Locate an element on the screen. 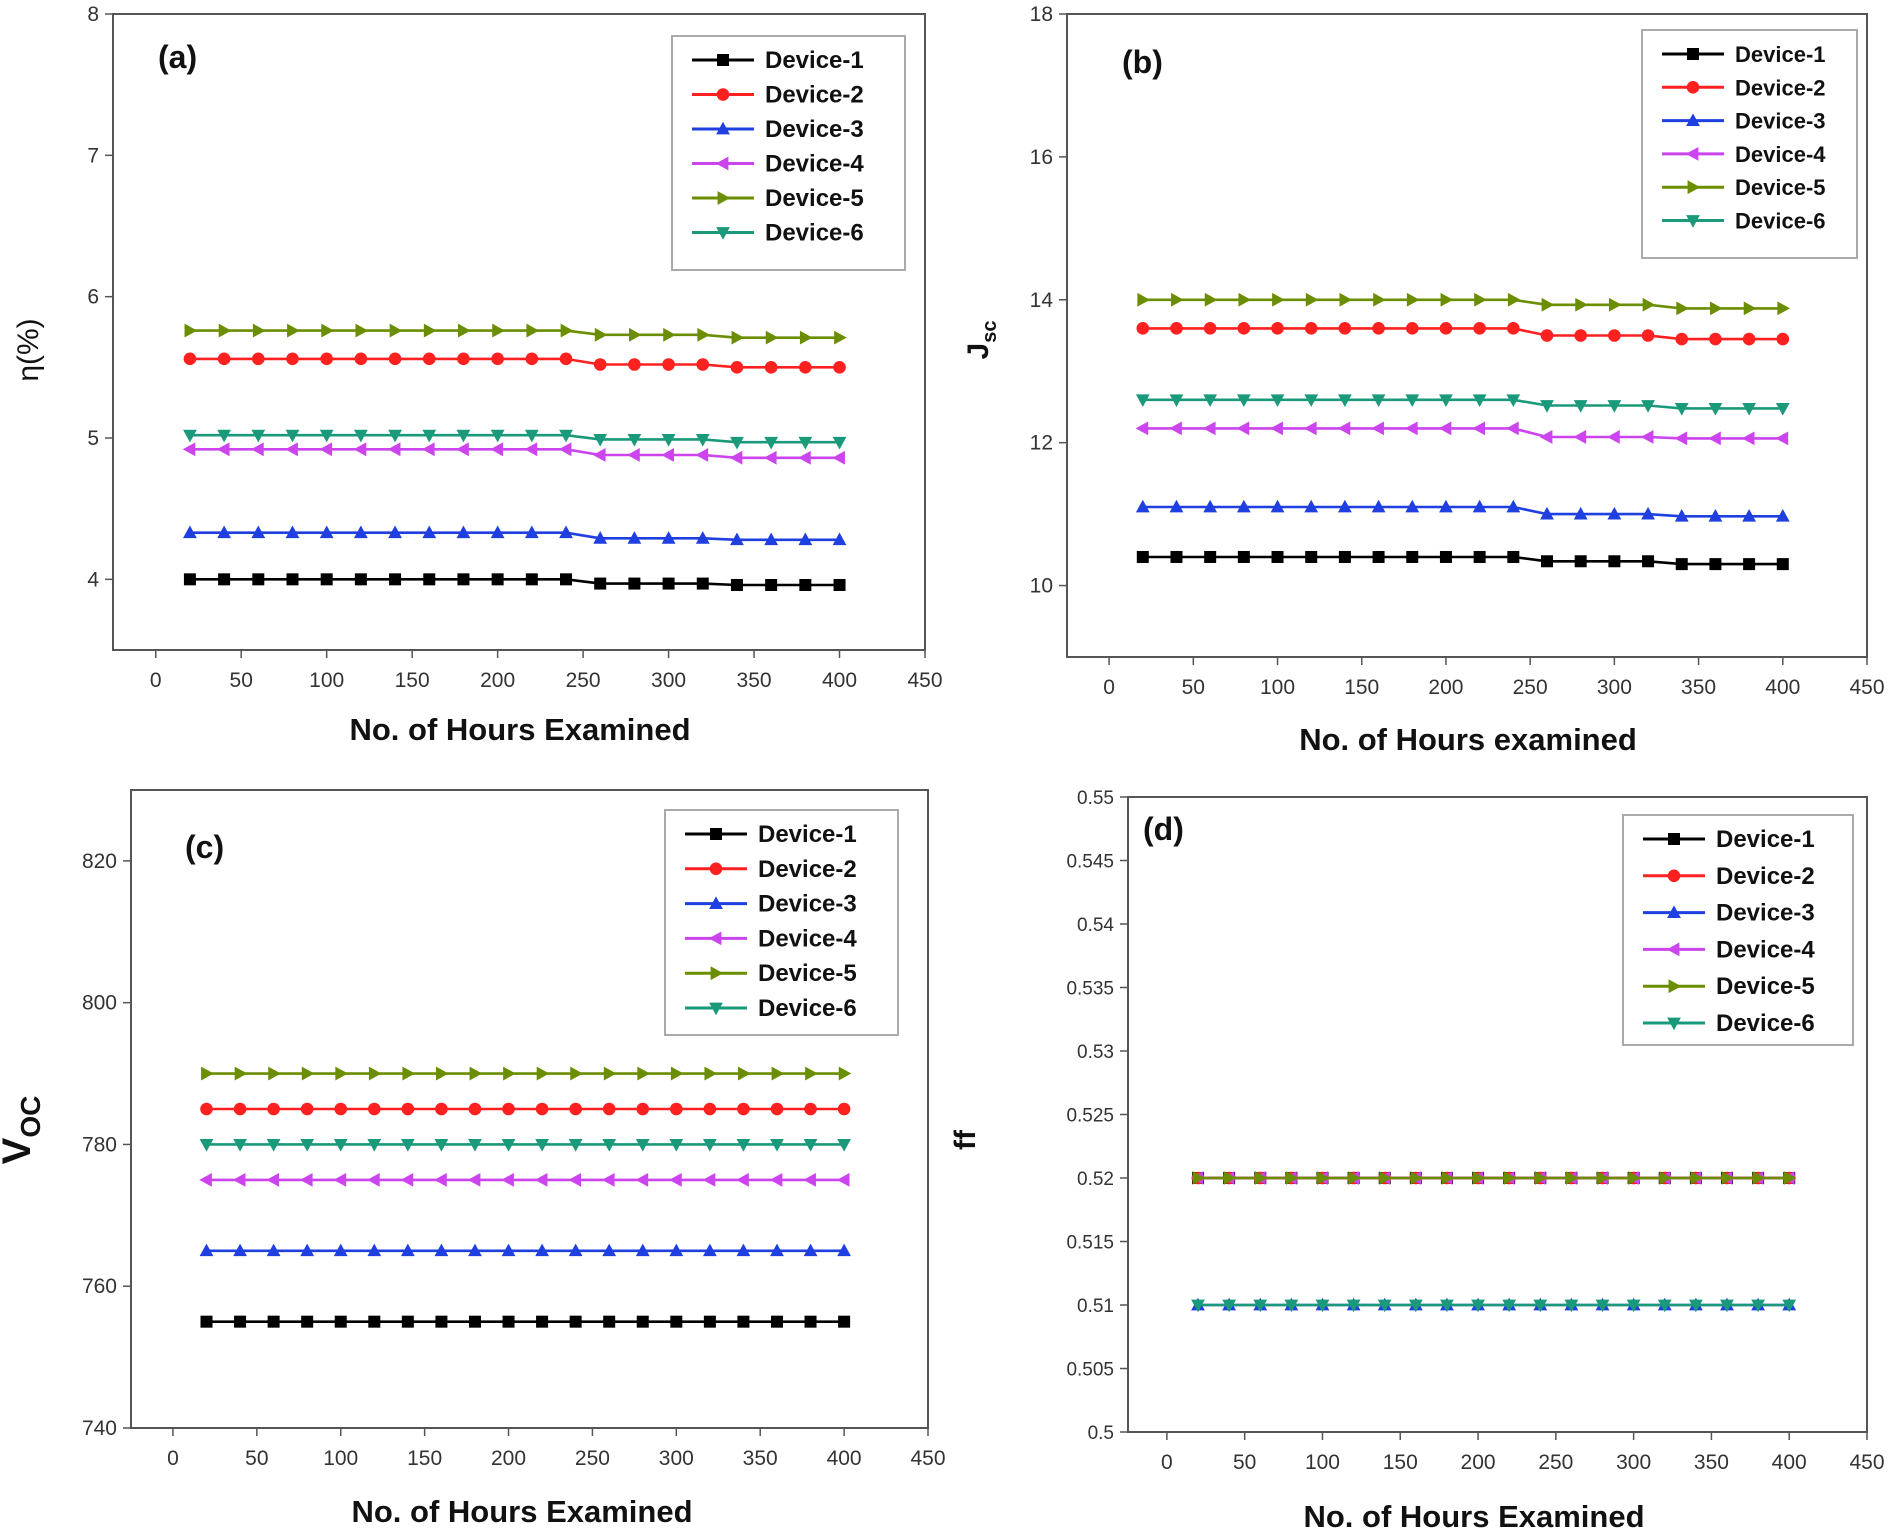 This screenshot has width=1890, height=1534. legend-label: Device-1 is located at coordinates (814, 60).